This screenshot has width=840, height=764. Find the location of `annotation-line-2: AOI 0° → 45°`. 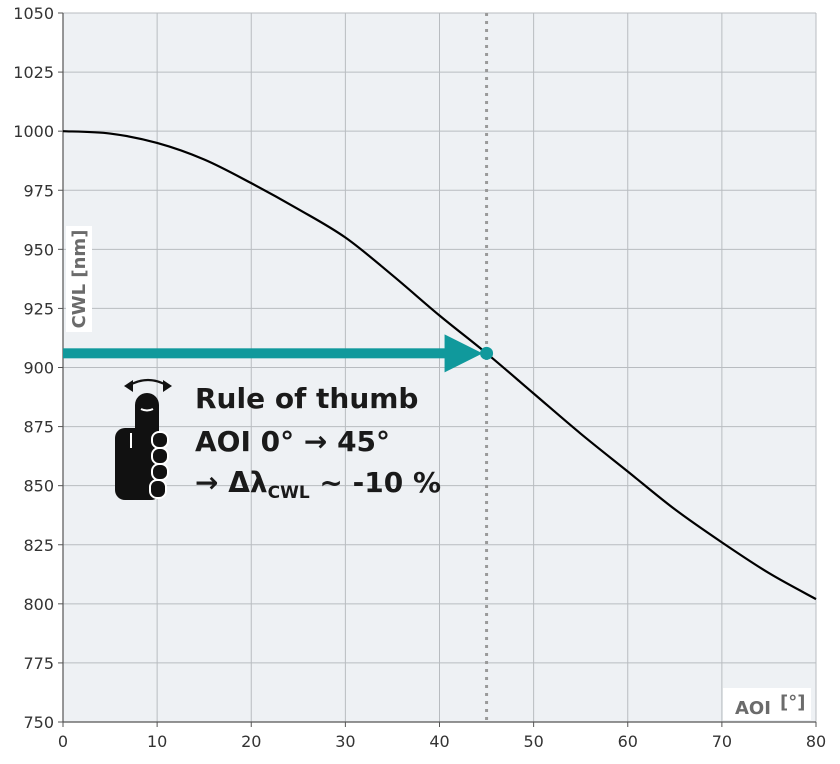

annotation-line-2: AOI 0° → 45° is located at coordinates (292, 441).